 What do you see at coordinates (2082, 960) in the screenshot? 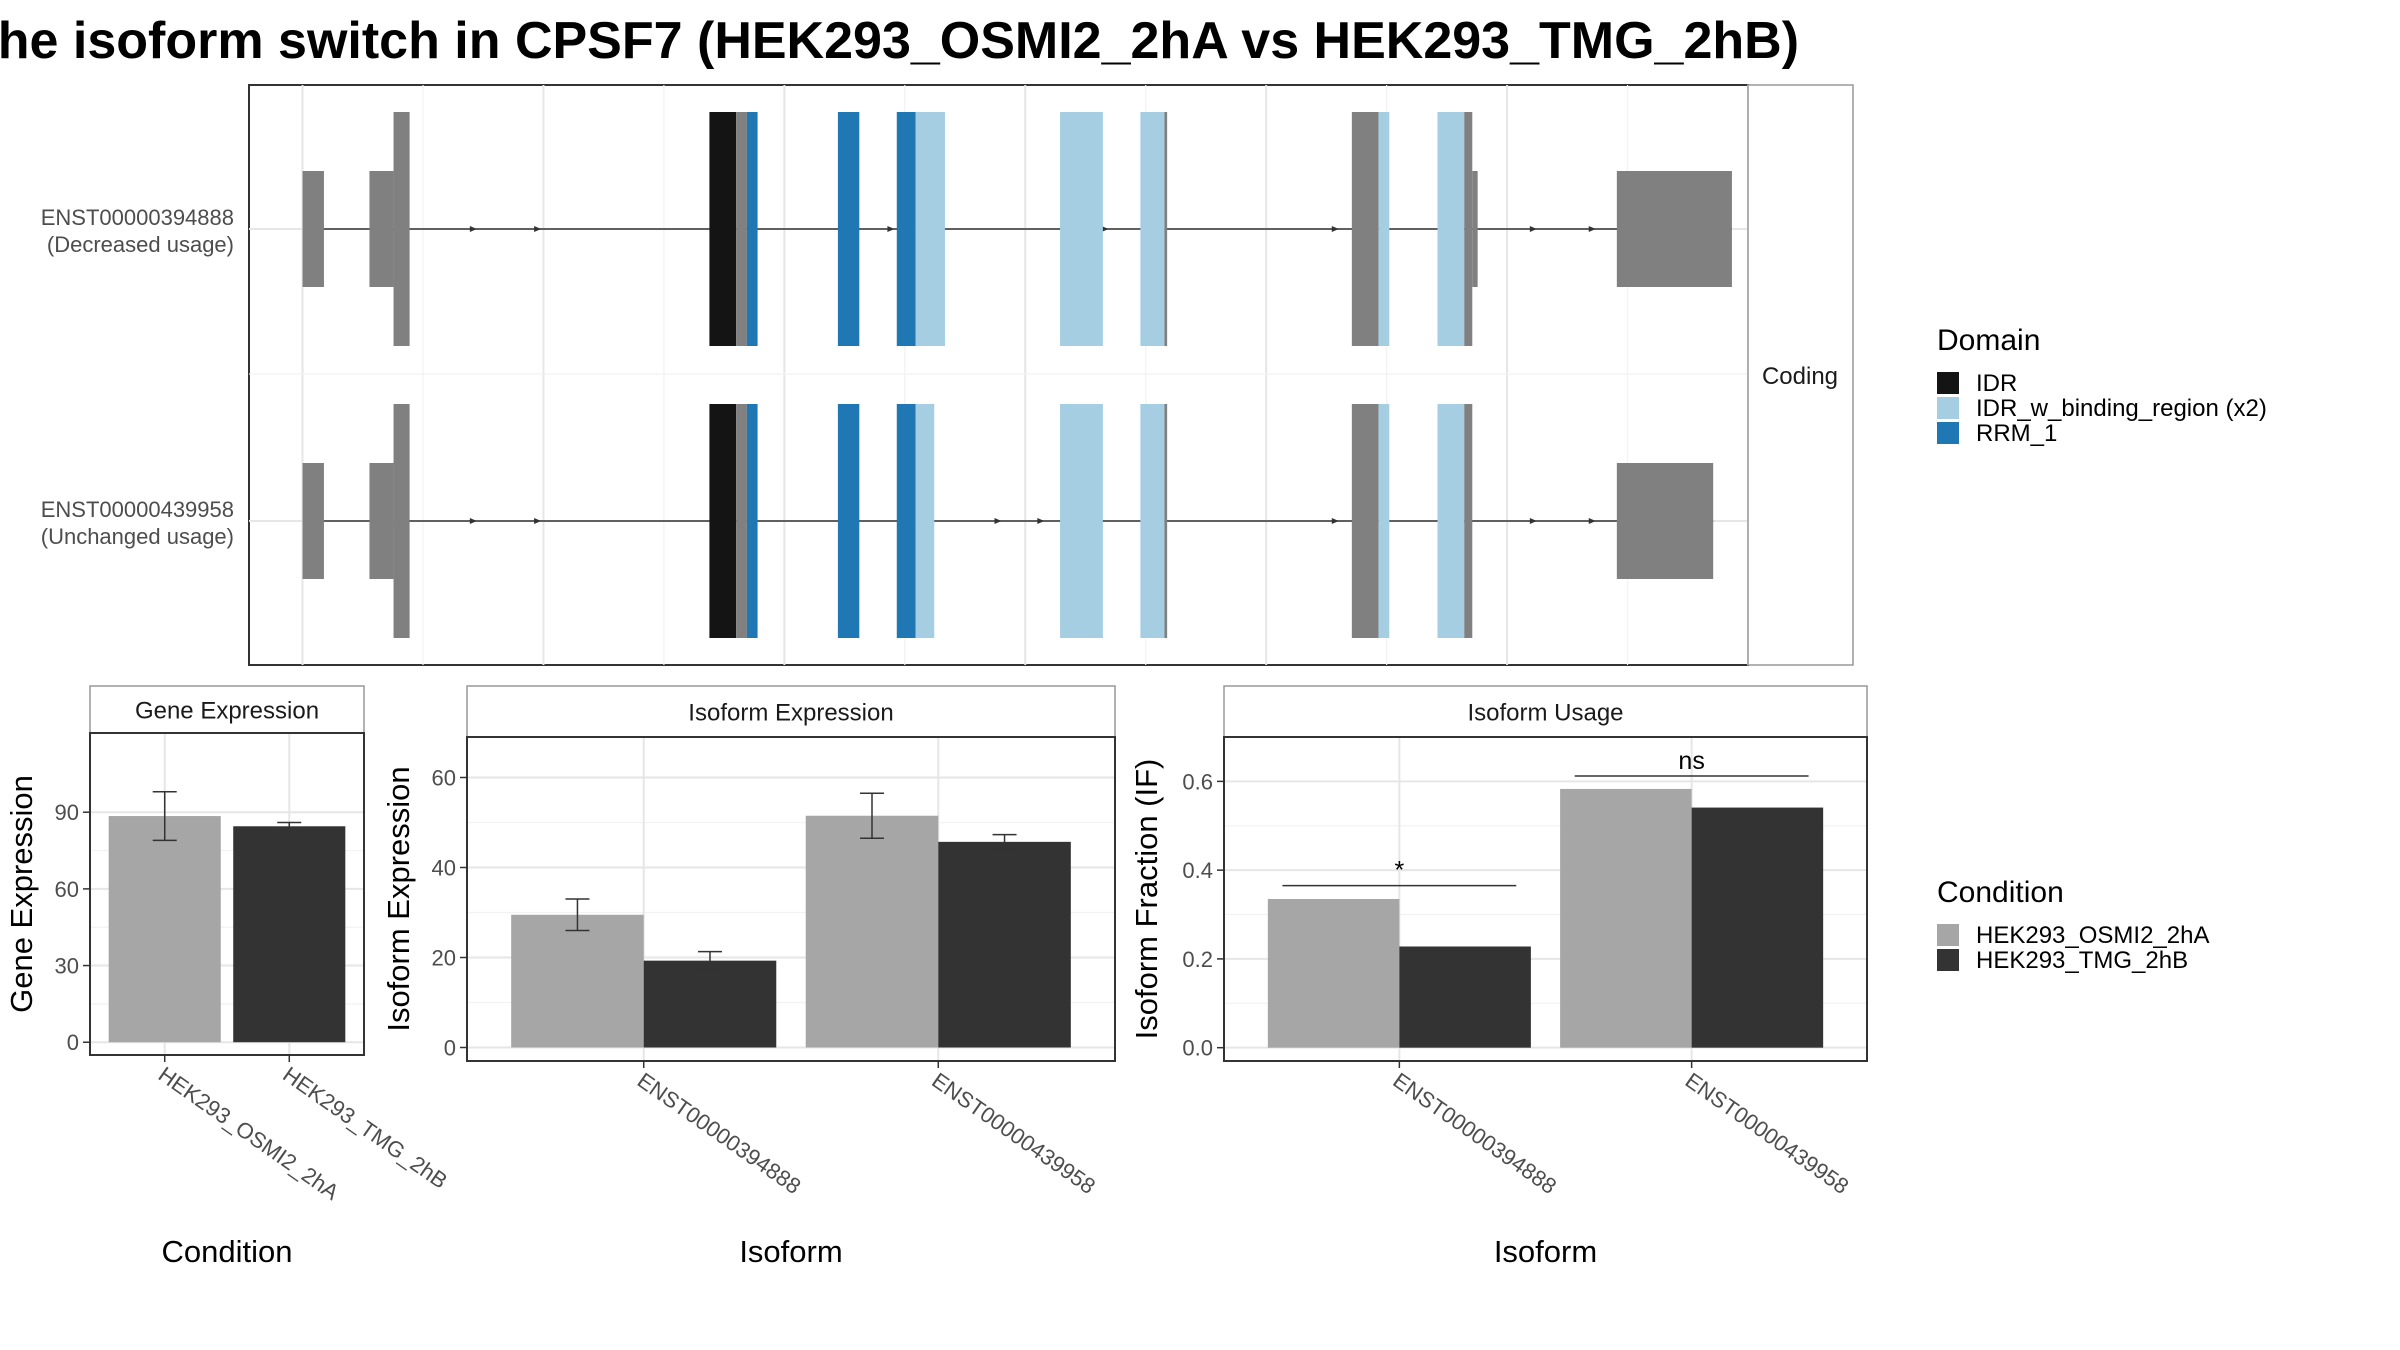
I see `legend-label: HEK293_TMG_2hB` at bounding box center [2082, 960].